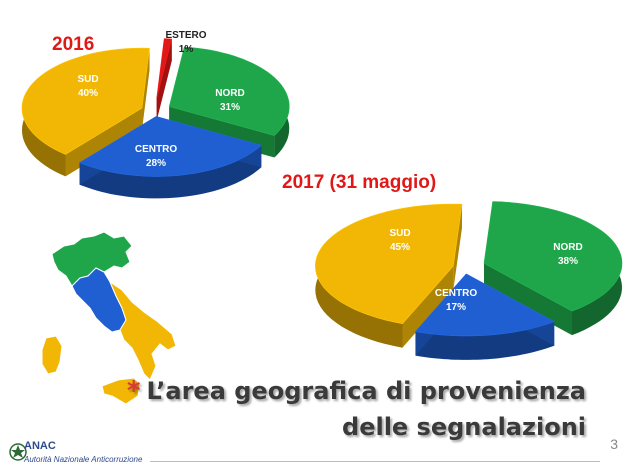 The height and width of the screenshot is (475, 634). What do you see at coordinates (73, 44) in the screenshot?
I see `chart-2016-title: 2016` at bounding box center [73, 44].